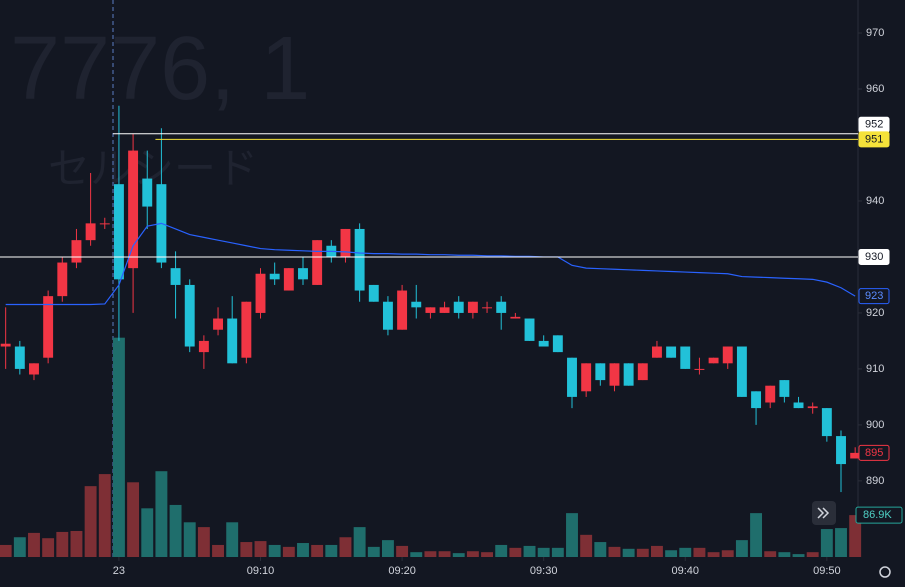  I want to click on ma-last-label-box, so click(874, 296).